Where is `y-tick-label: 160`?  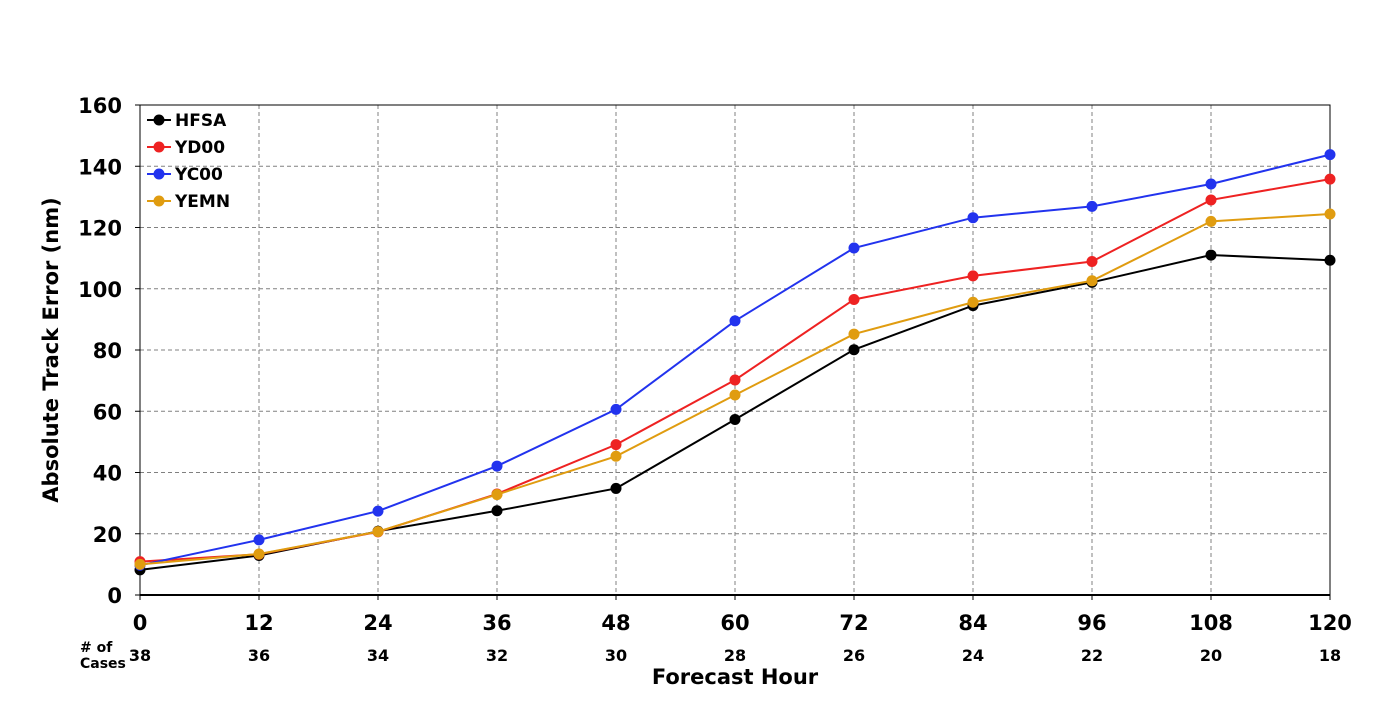
y-tick-label: 160 is located at coordinates (100, 106).